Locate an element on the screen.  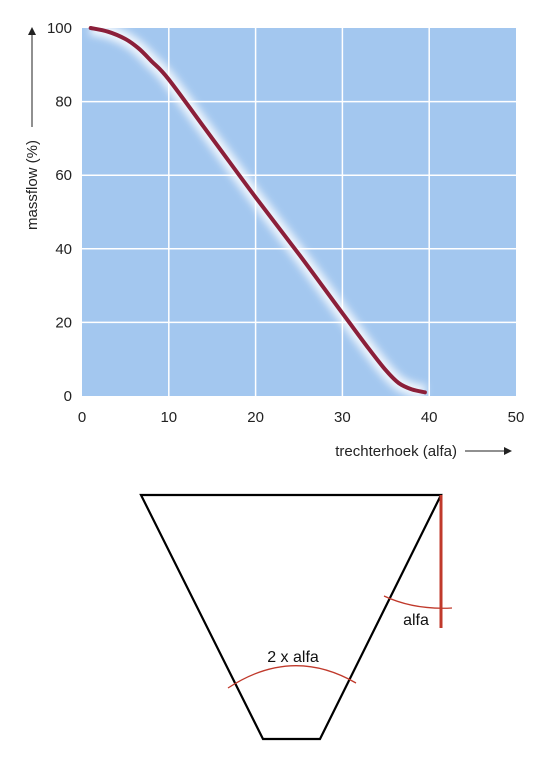
y-axis-arrowhead is located at coordinates (32, 31).